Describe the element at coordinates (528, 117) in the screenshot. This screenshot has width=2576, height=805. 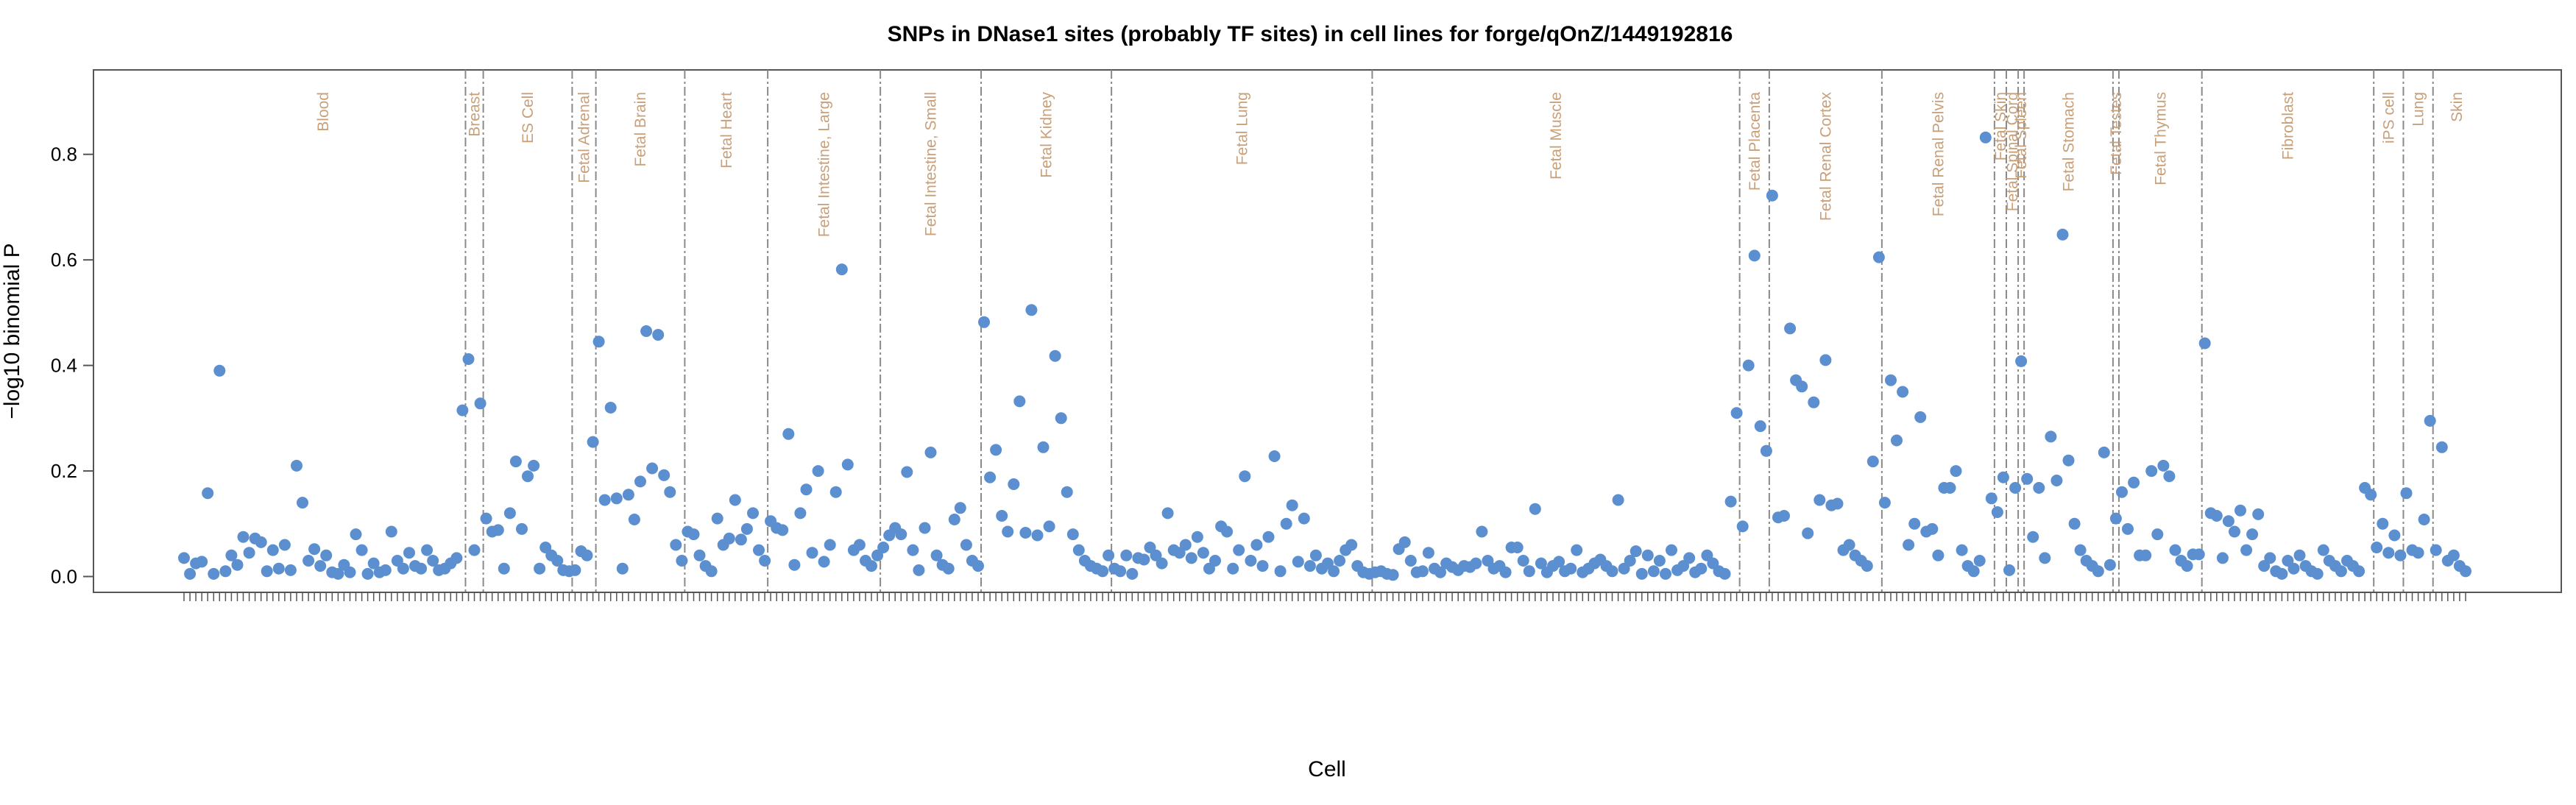
I see `group-label: ES Cell` at that location.